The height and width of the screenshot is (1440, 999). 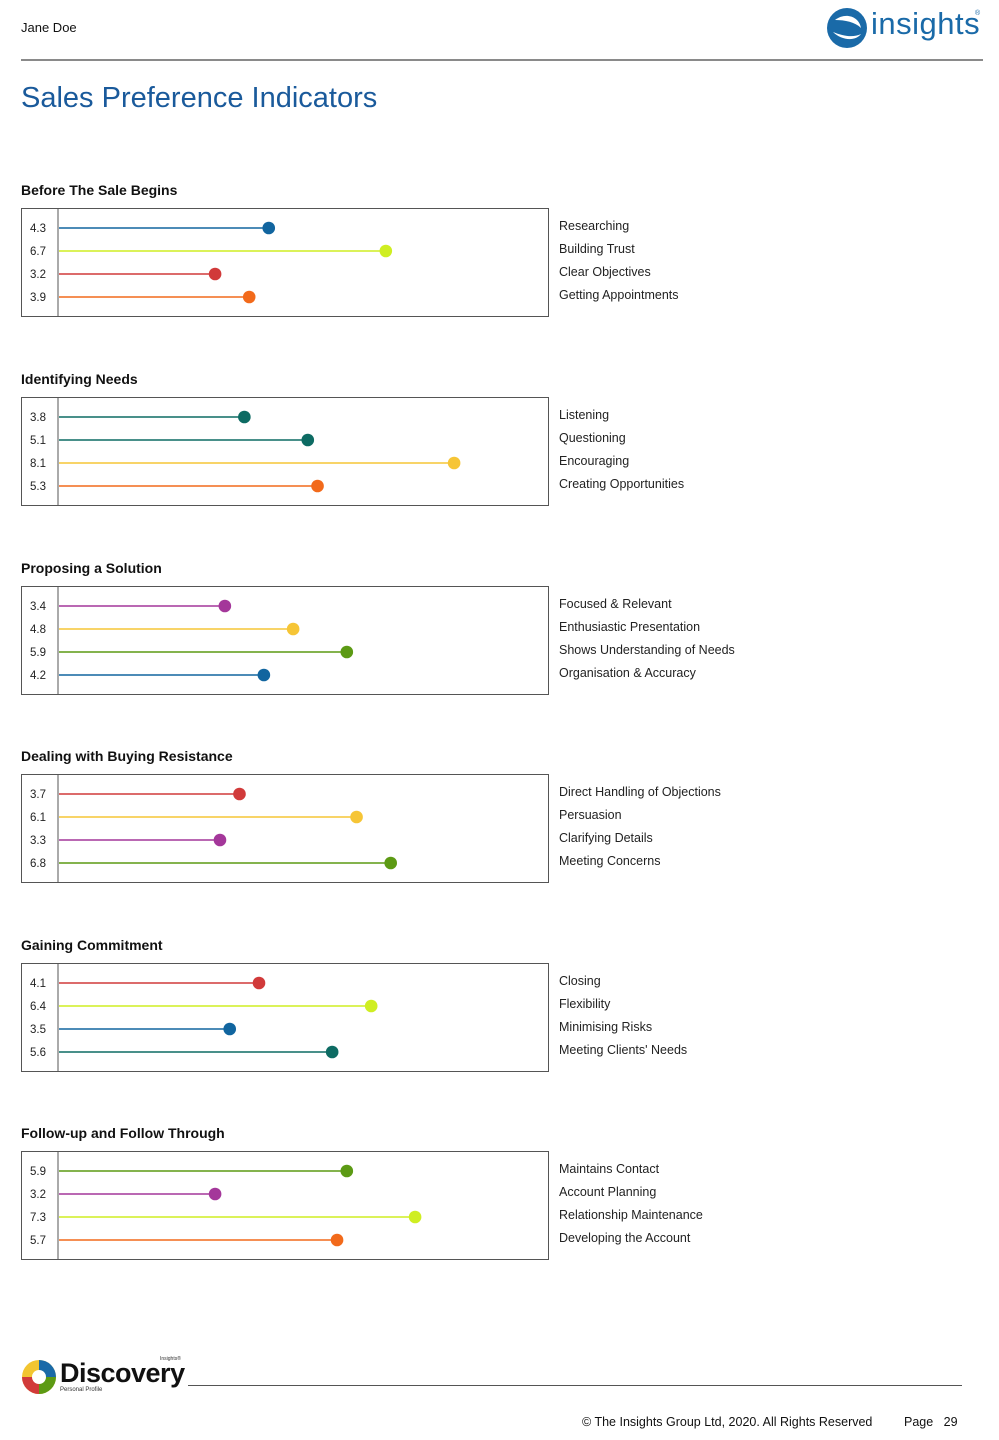 What do you see at coordinates (625, 1238) in the screenshot?
I see `row-label: Developing the Account` at bounding box center [625, 1238].